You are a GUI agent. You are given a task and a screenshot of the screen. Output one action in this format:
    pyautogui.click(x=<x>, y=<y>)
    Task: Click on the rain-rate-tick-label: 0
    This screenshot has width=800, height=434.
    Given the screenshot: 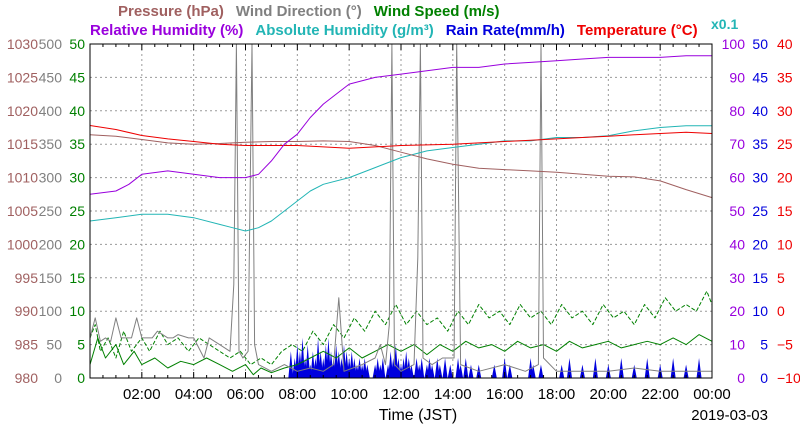 What is the action you would take?
    pyautogui.click(x=764, y=378)
    